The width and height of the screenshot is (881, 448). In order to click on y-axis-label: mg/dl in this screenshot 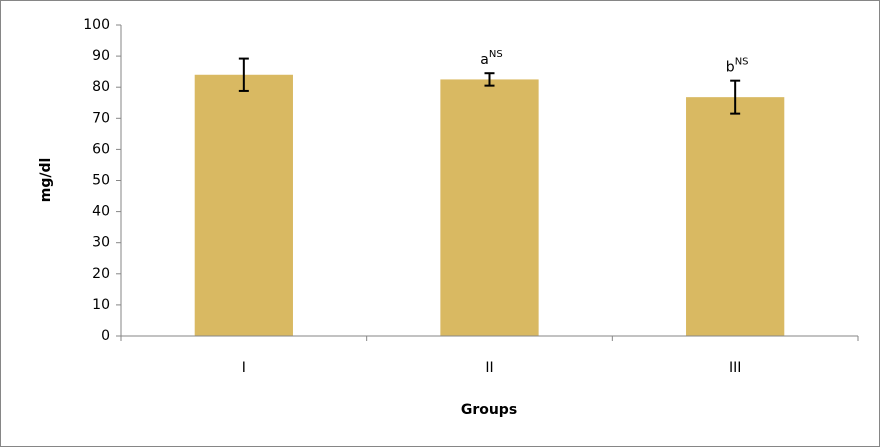, I will do `click(46, 180)`.